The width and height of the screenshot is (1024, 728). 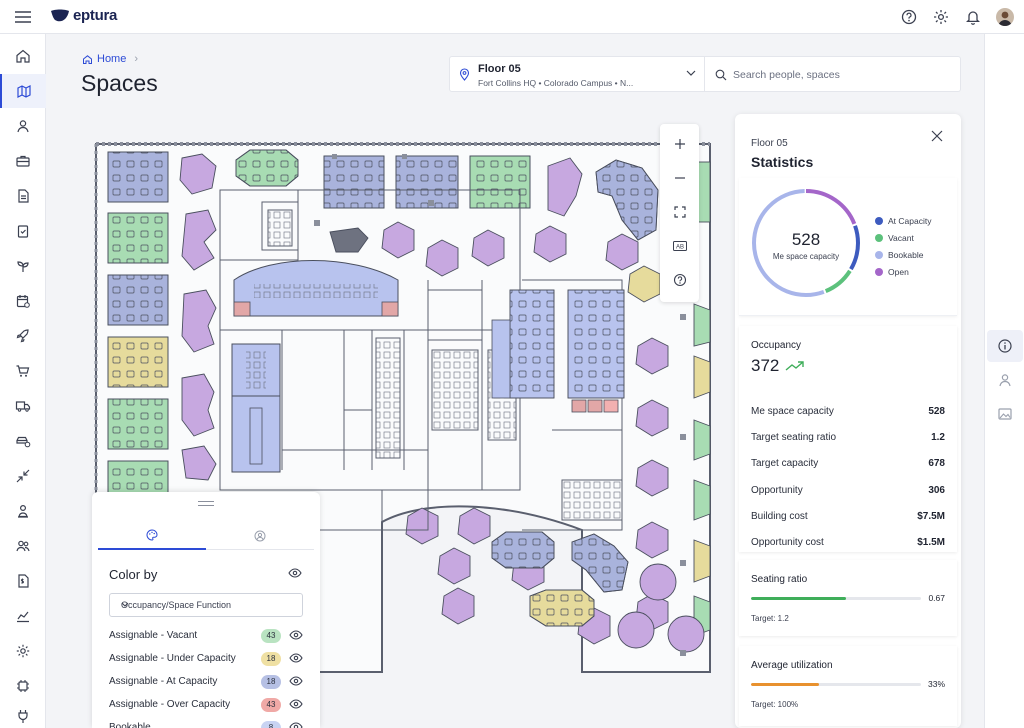 I want to click on rail-people, so click(x=1005, y=380).